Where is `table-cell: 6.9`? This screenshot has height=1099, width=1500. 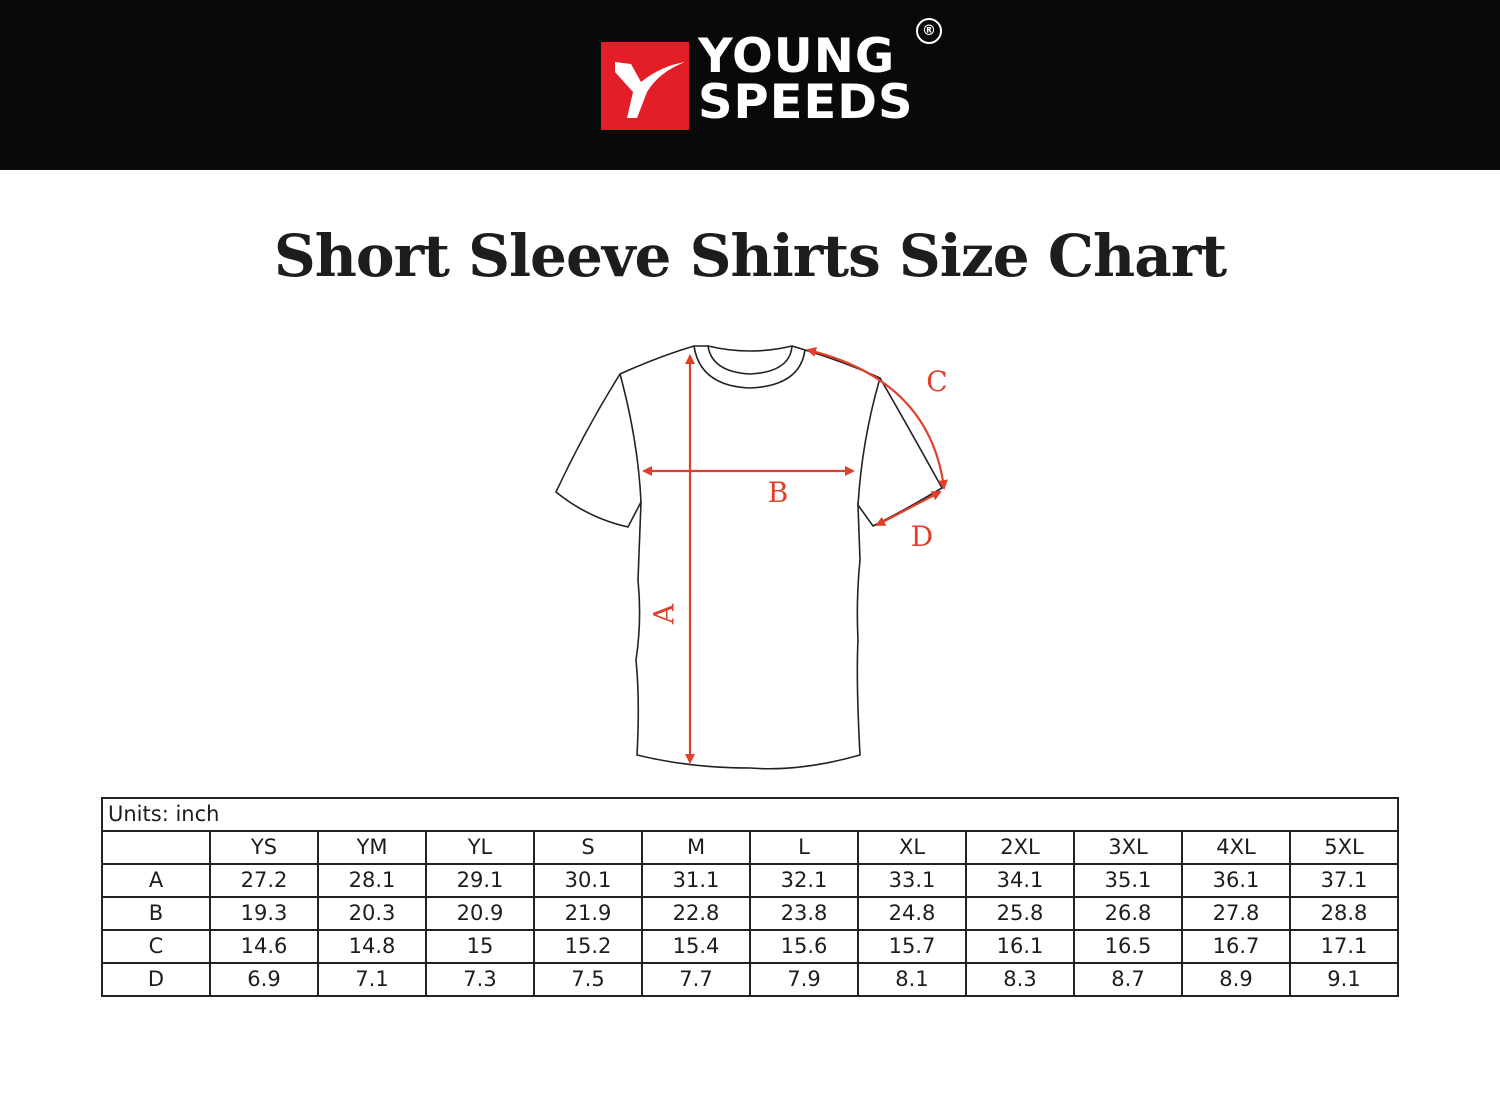 table-cell: 6.9 is located at coordinates (264, 979).